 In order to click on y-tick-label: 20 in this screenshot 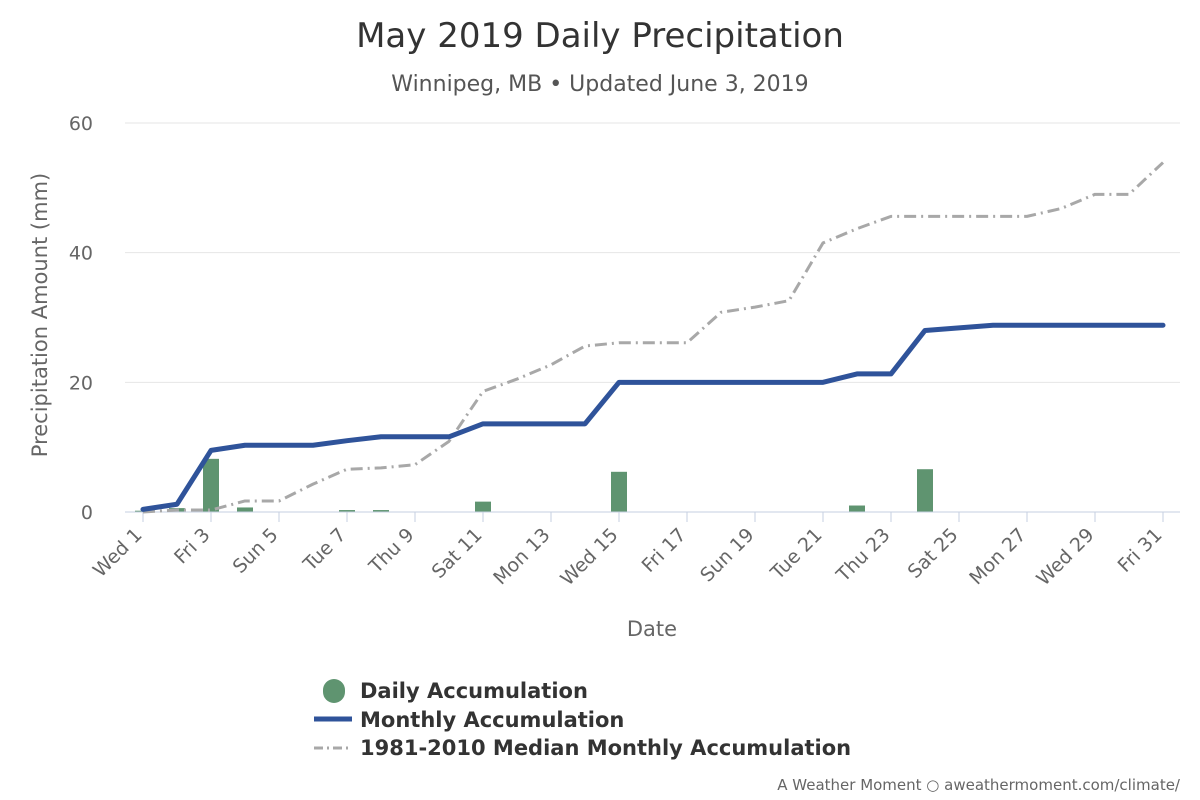, I will do `click(81, 383)`.